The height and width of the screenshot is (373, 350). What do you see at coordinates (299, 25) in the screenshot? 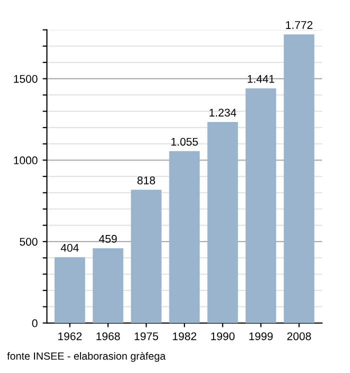
I see `data-label: 1.772` at bounding box center [299, 25].